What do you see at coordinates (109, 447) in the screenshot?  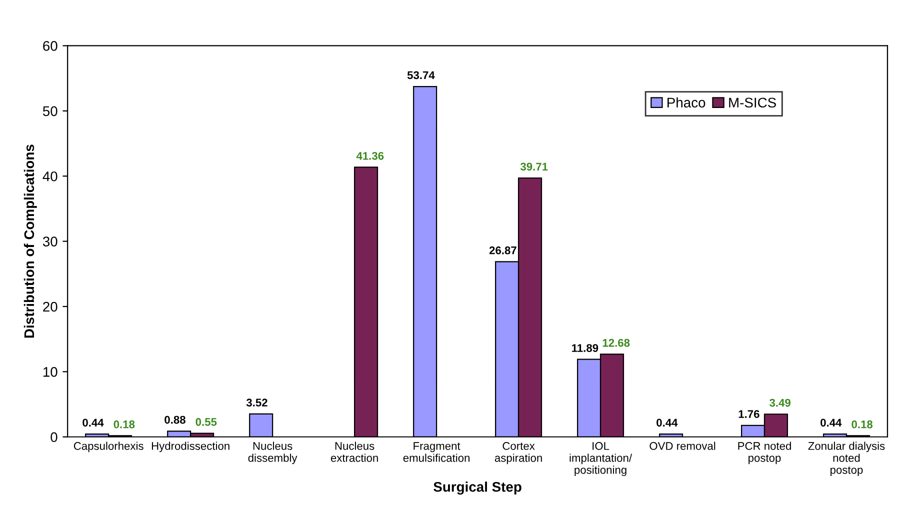 I see `x-tick-label: Capsulorhexis` at bounding box center [109, 447].